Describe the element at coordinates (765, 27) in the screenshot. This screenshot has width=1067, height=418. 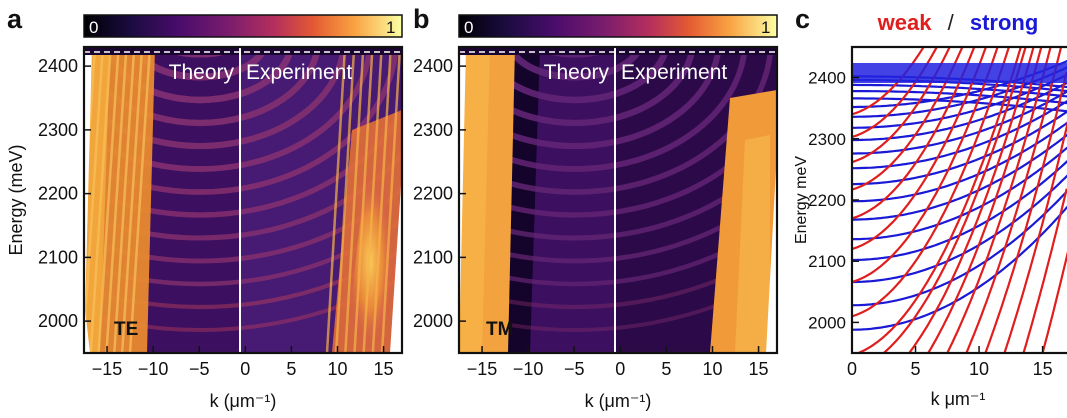
I see `colorbar-b-max: 1` at that location.